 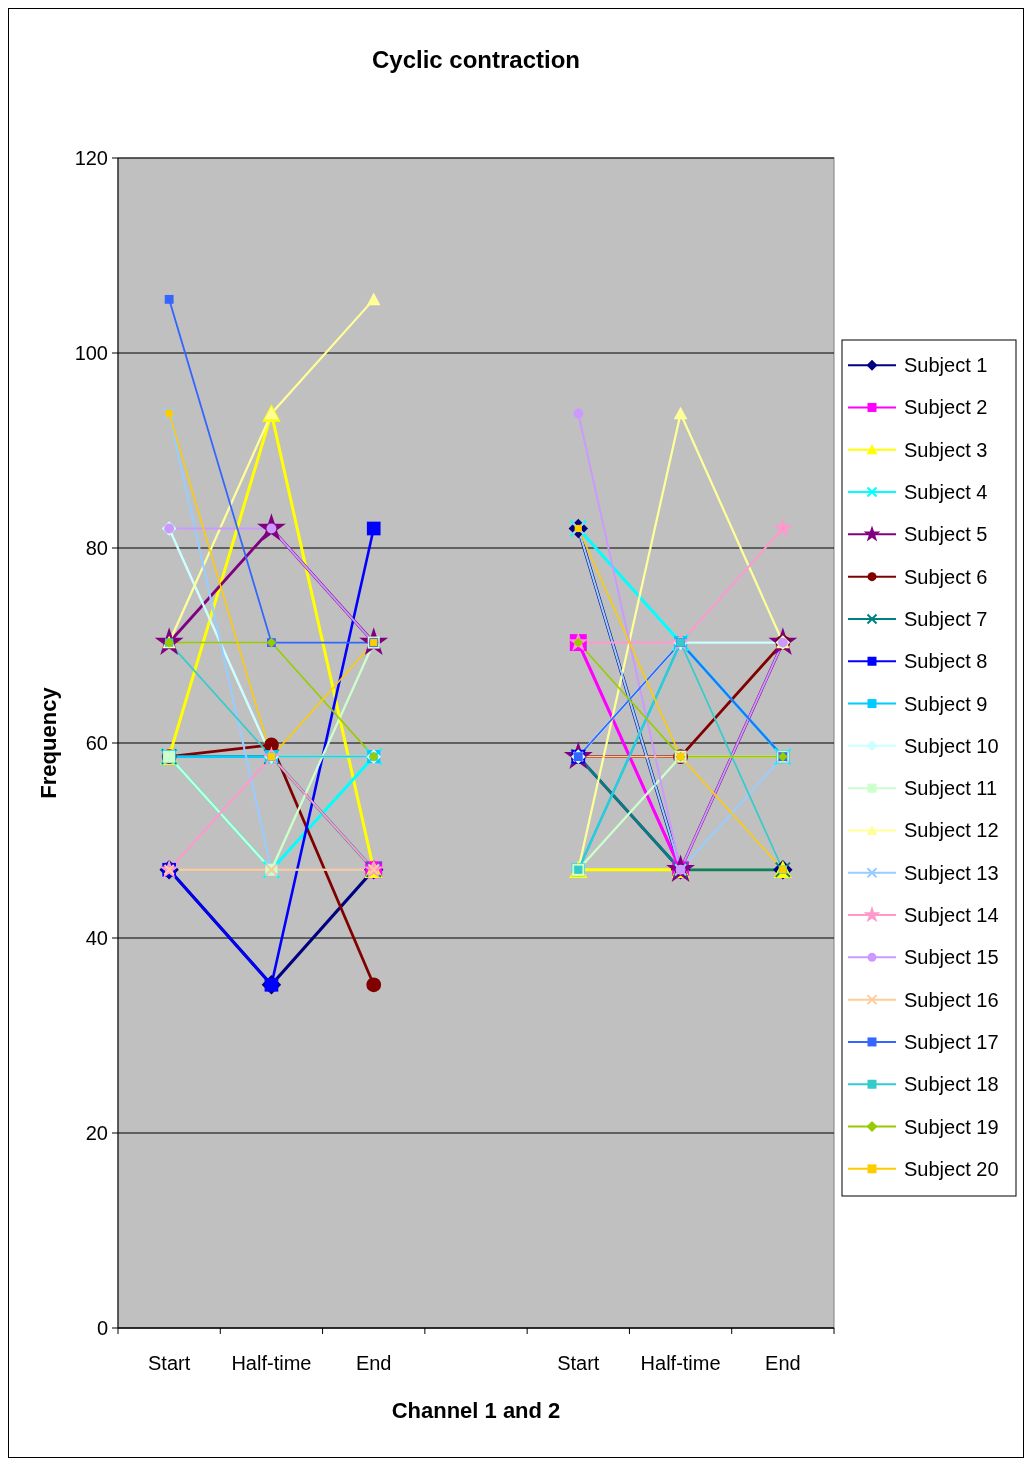 What do you see at coordinates (951, 745) in the screenshot?
I see `legend-label: Subject 10` at bounding box center [951, 745].